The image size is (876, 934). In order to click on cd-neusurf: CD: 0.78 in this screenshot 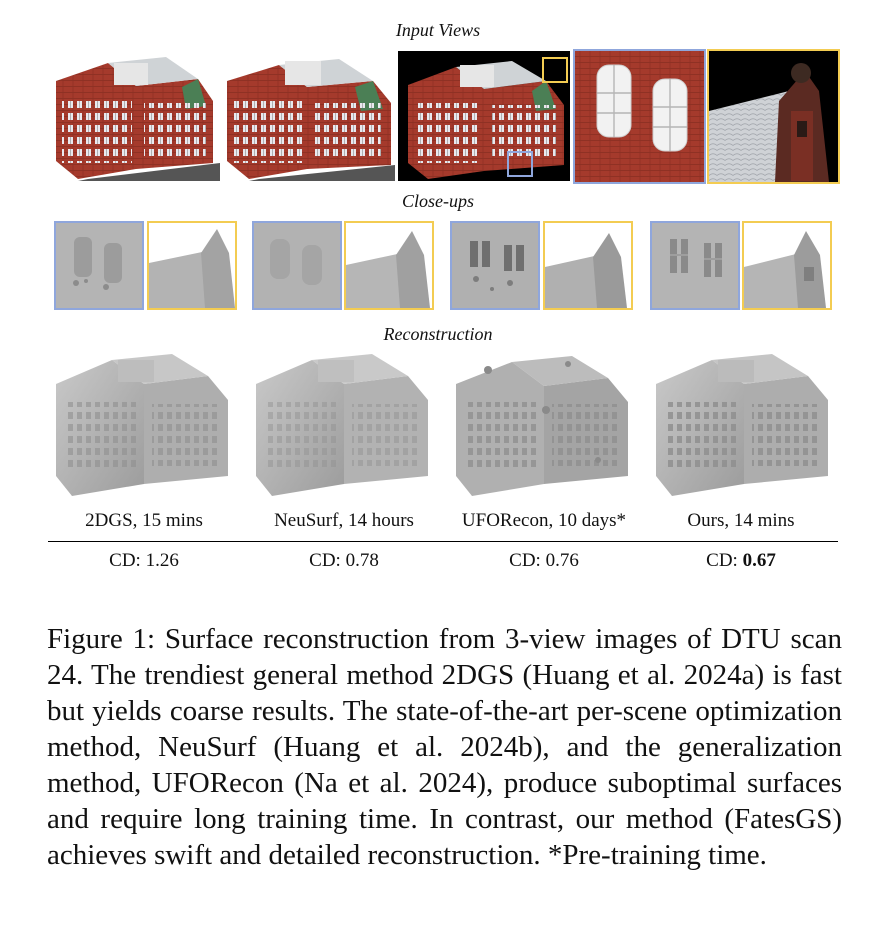, I will do `click(344, 561)`.